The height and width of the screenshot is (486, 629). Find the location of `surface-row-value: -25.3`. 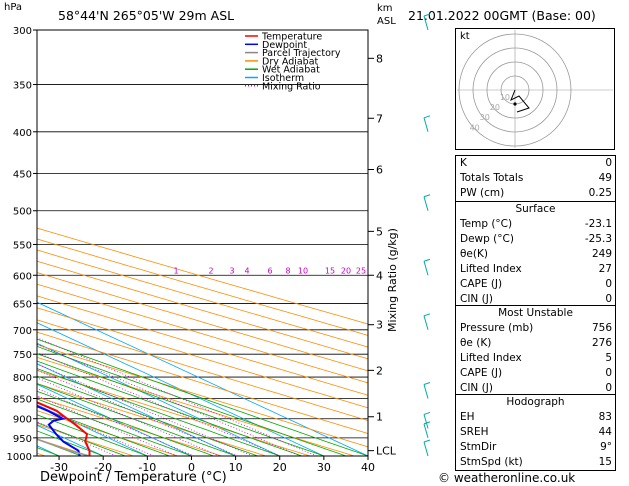

surface-row-value: -25.3 is located at coordinates (598, 239).